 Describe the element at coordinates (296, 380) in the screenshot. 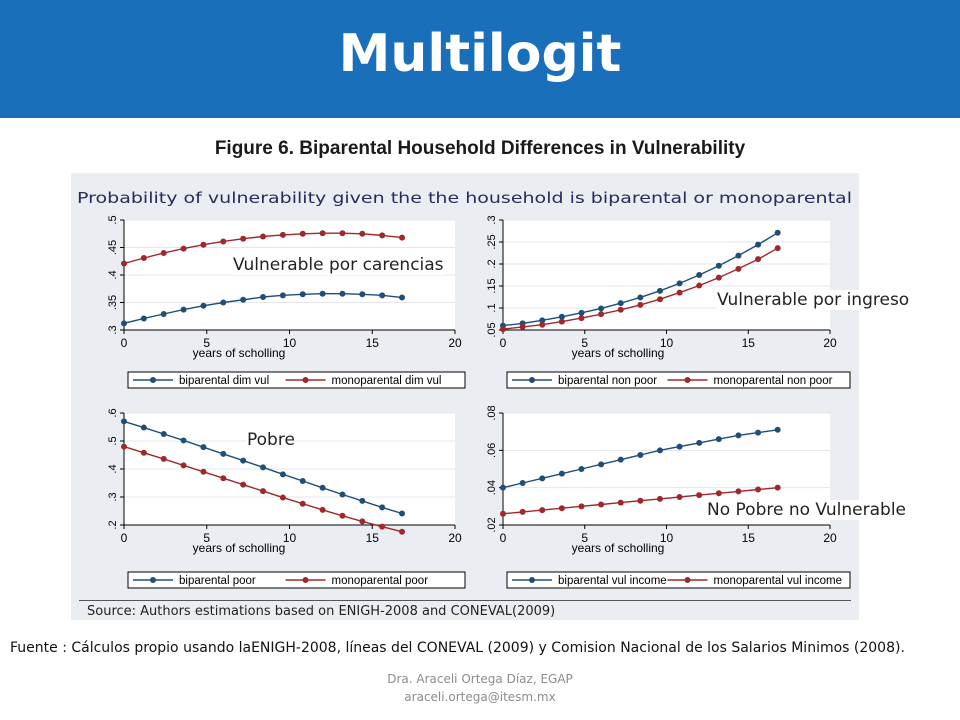

I see `panel-1-legend: biparental dim vul monoparental dim vul` at that location.